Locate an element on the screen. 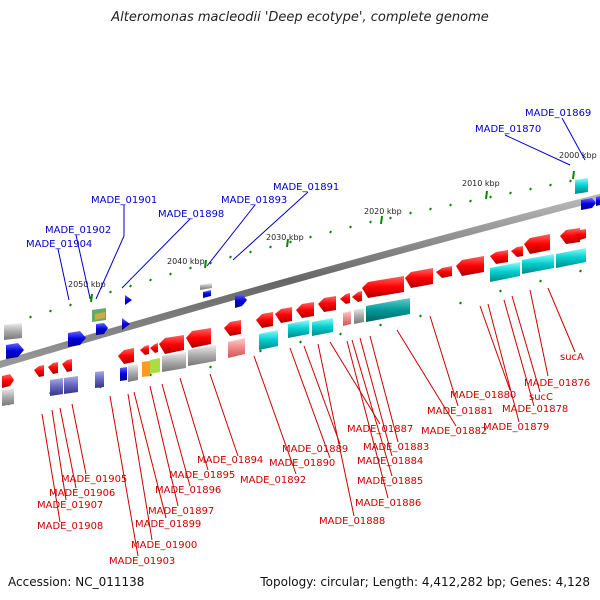 Image resolution: width=600 pixels, height=600 pixels. tick-2030kbp: 2030 kbp is located at coordinates (285, 237).